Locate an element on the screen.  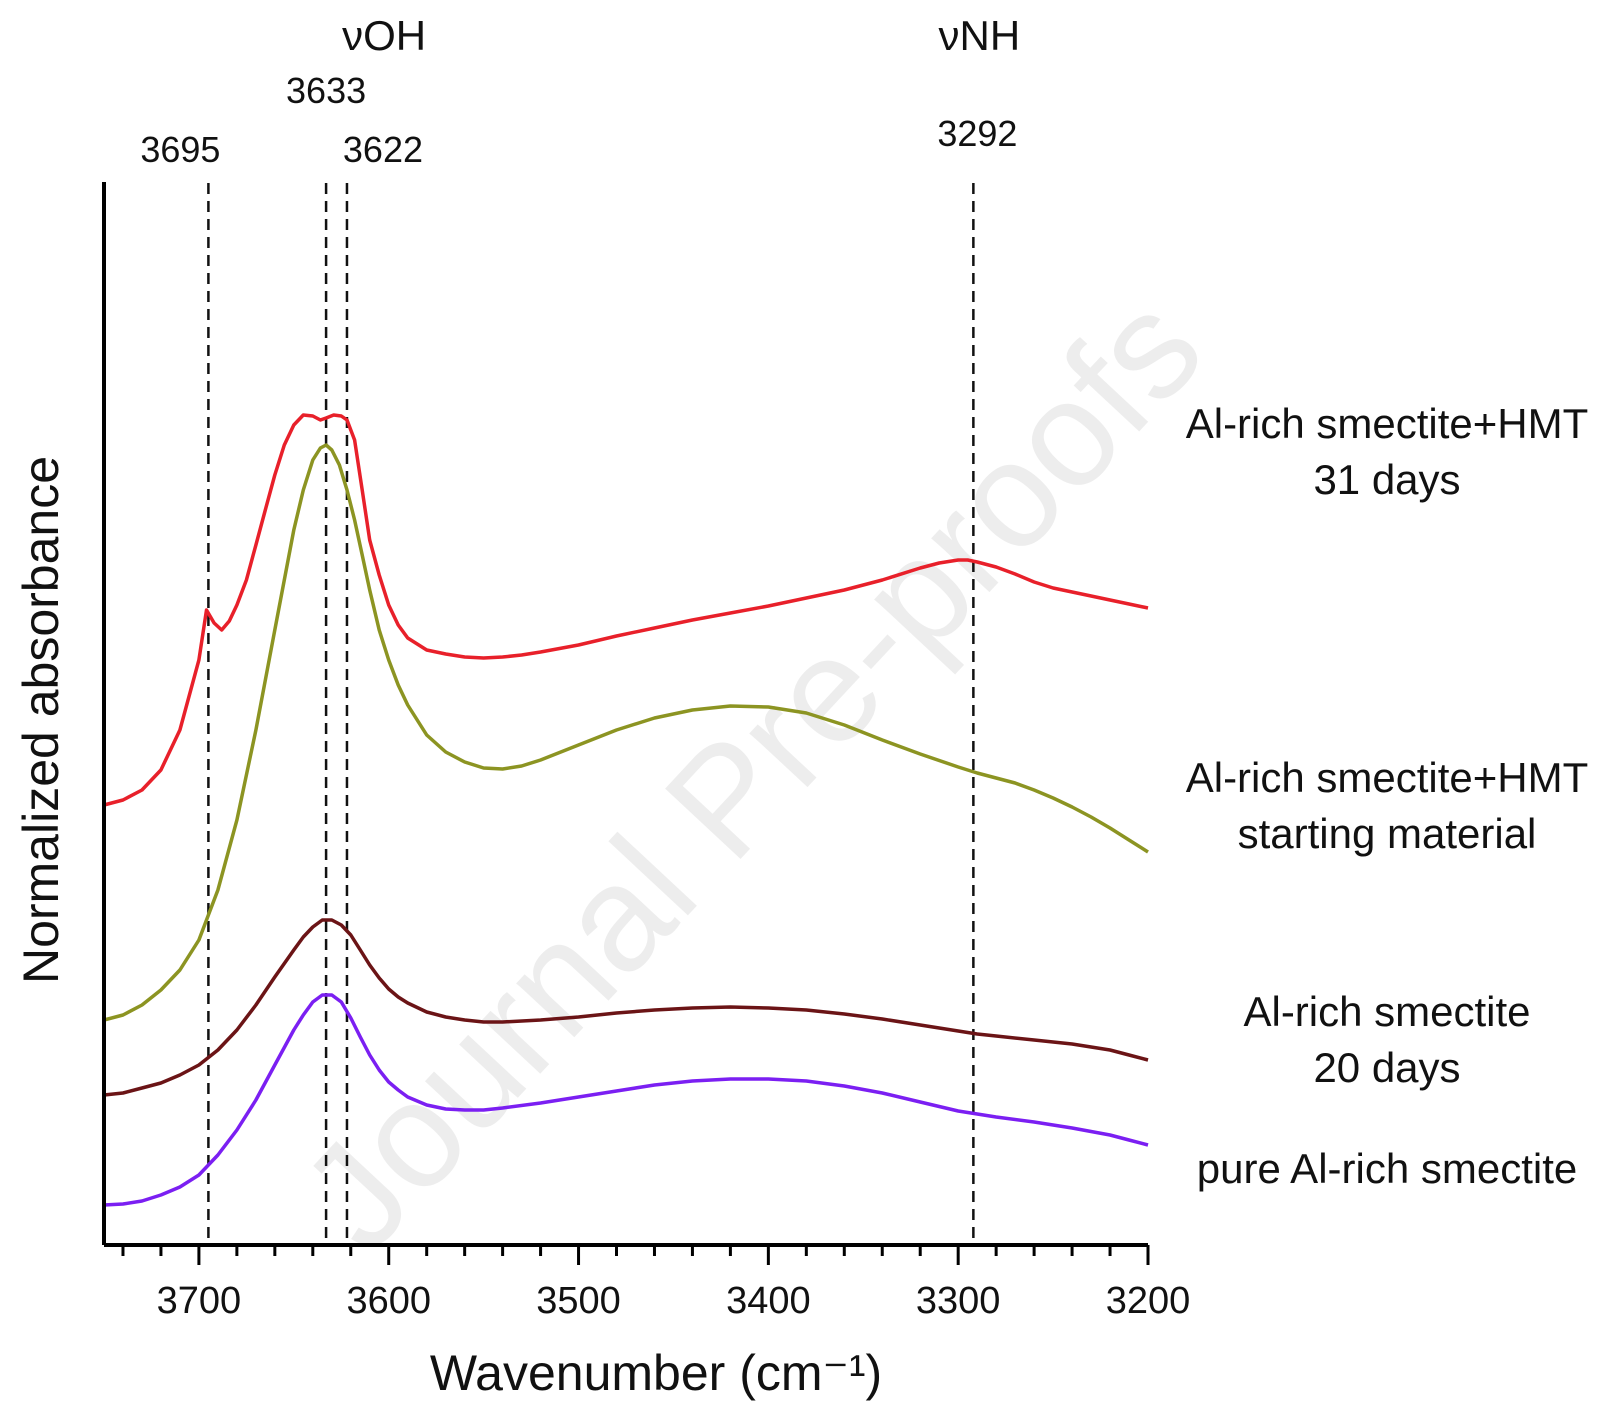
band-label-voh: νOH is located at coordinates (384, 35).